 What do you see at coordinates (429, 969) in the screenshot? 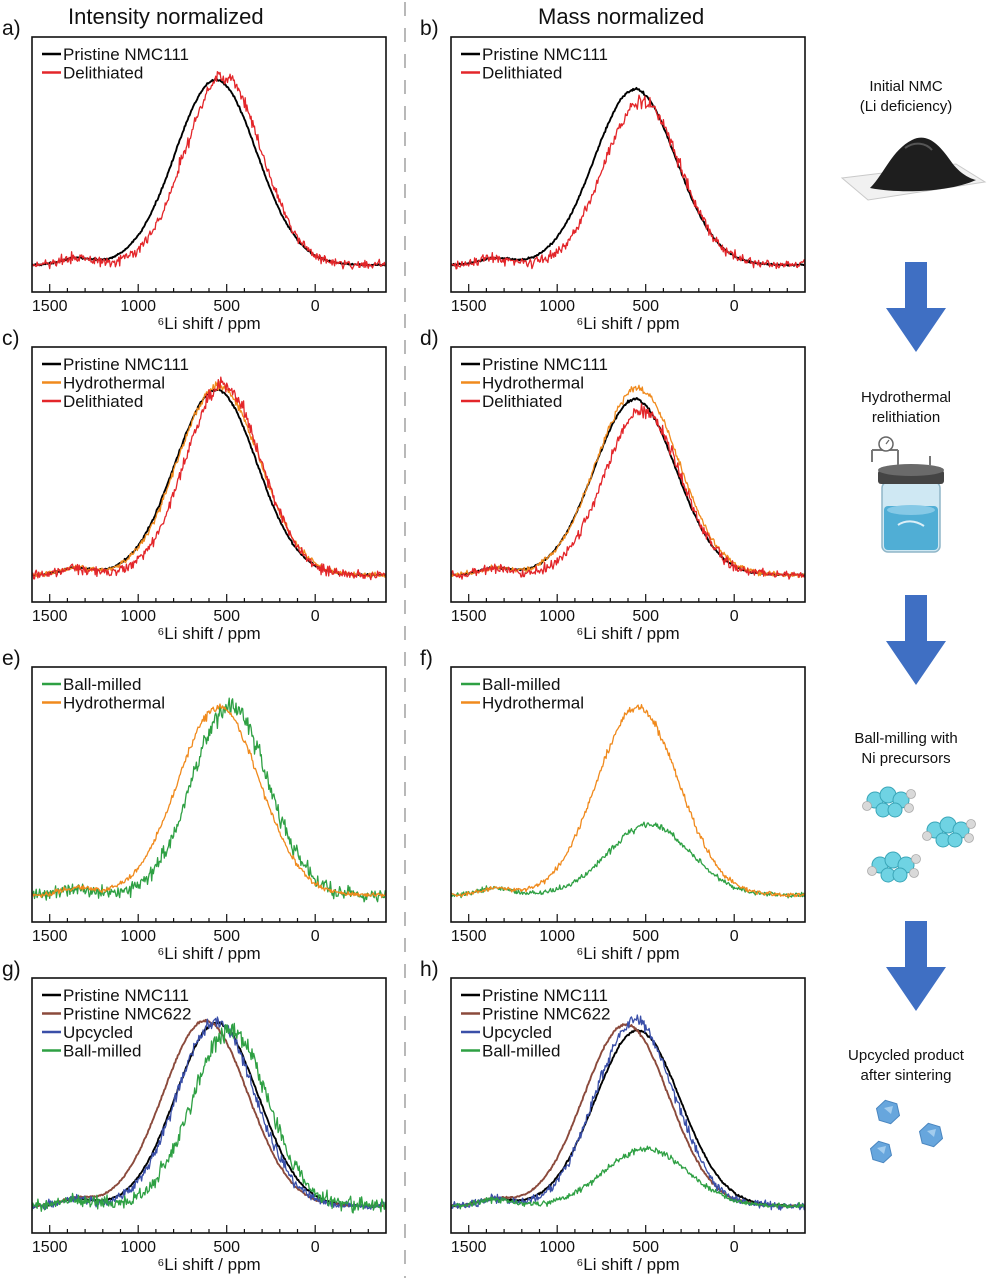
I see `panel-label: h)` at bounding box center [429, 969].